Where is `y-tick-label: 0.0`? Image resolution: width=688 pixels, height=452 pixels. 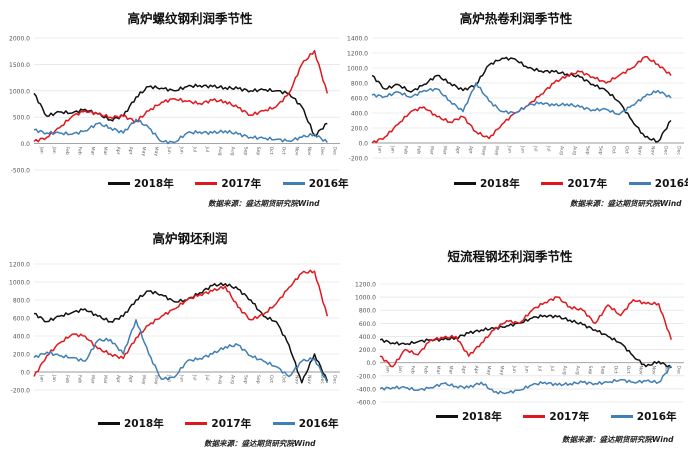 y-tick-label: 0.0 is located at coordinates (363, 144).